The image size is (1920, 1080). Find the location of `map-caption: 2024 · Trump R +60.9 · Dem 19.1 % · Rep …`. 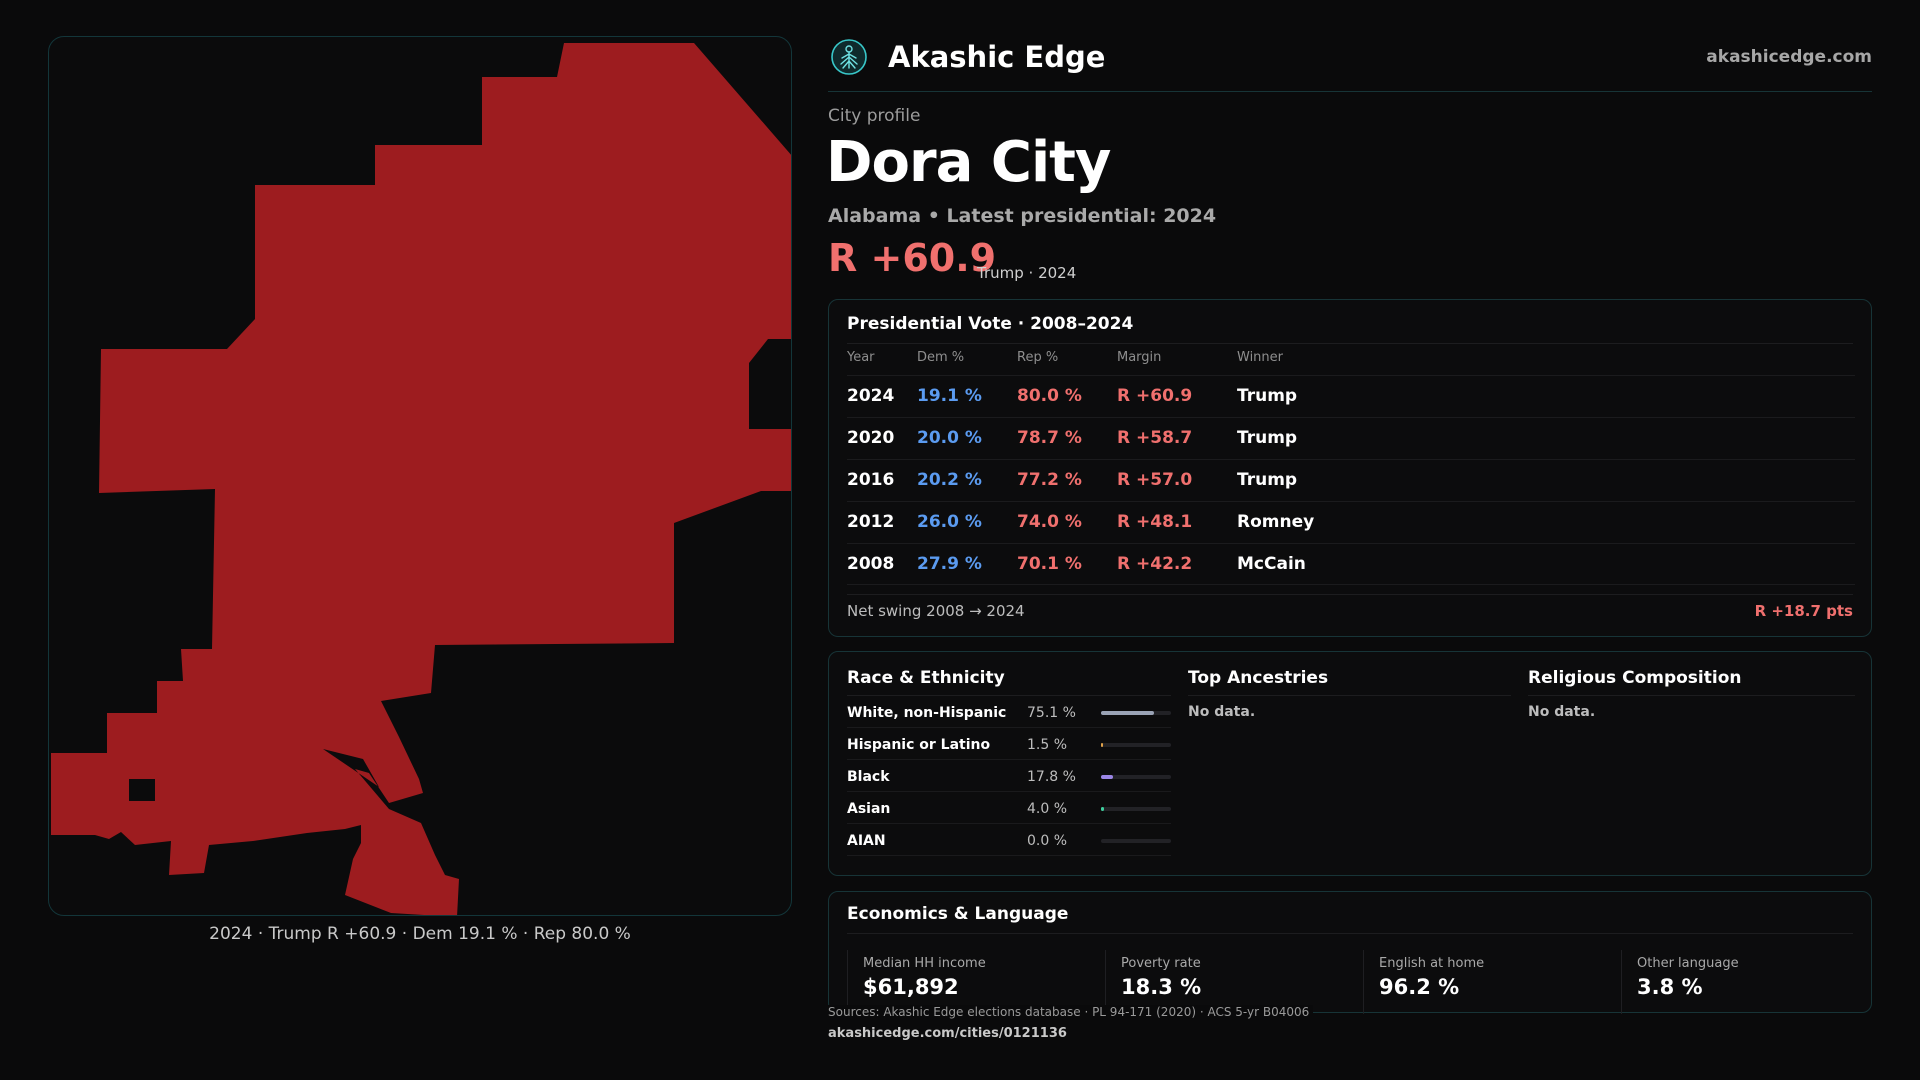

map-caption: 2024 · Trump R +60.9 · Dem 19.1 % · Rep … is located at coordinates (420, 934).